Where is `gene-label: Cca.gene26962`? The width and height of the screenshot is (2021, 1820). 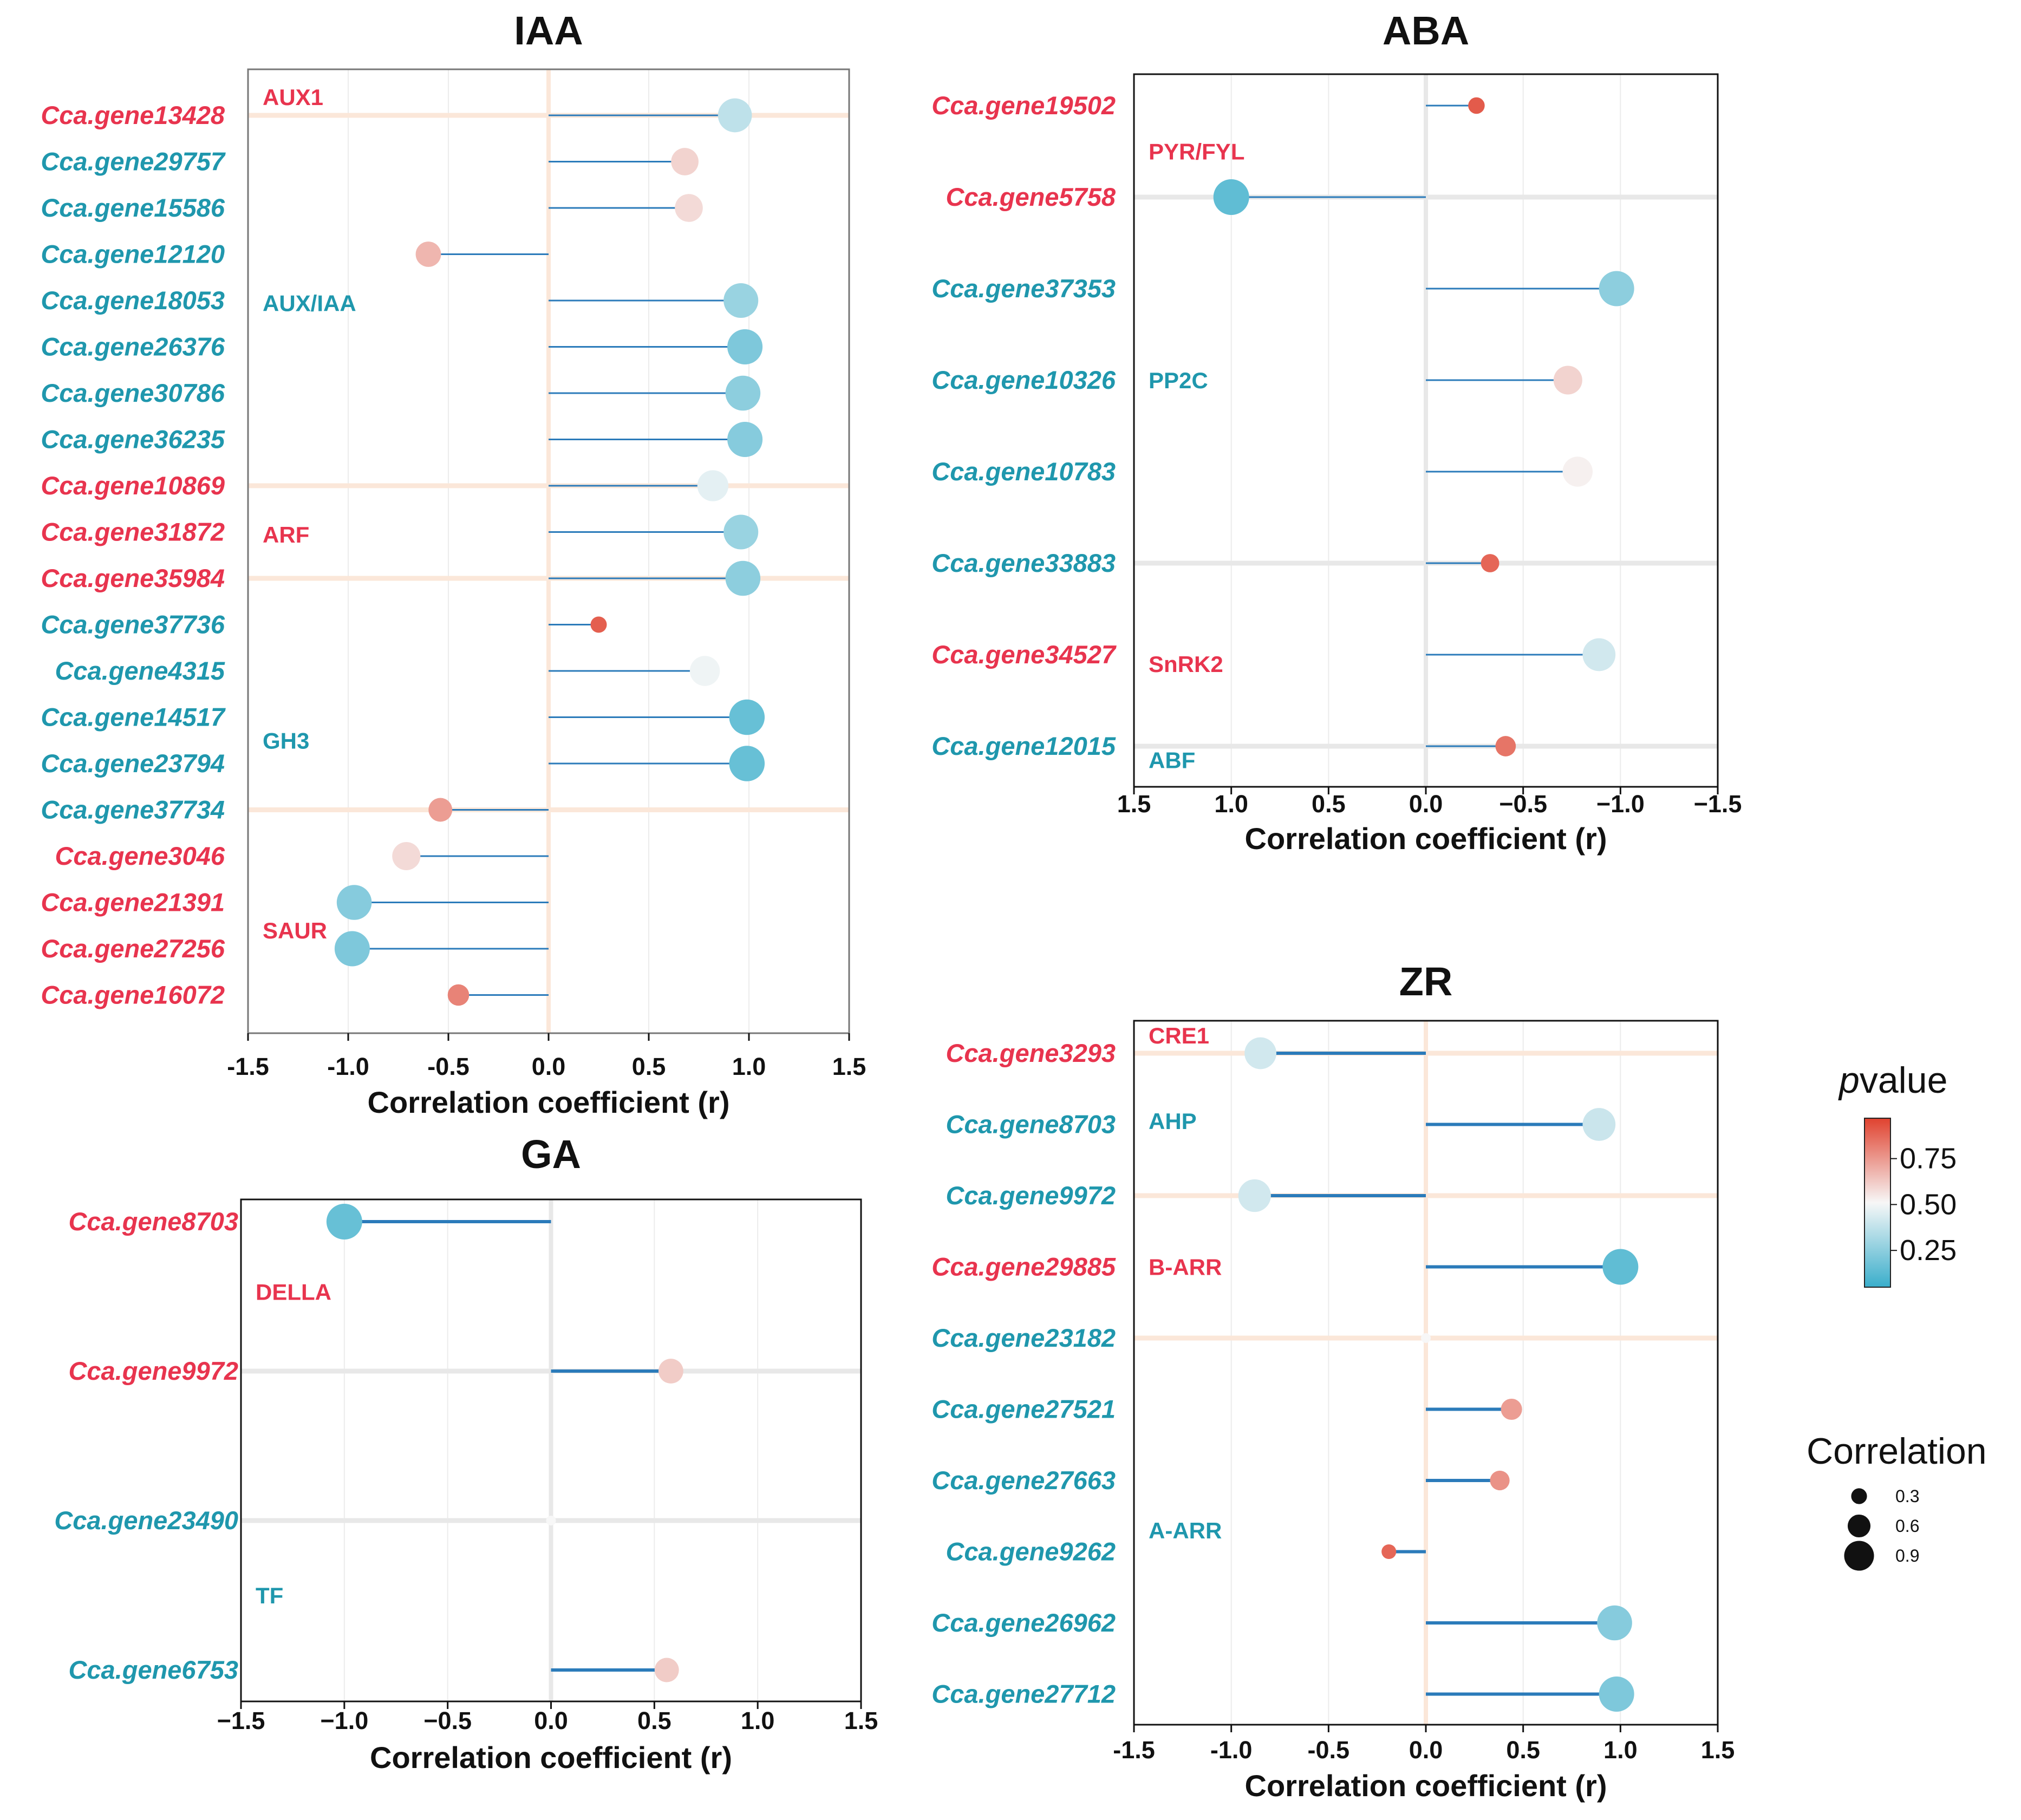 gene-label: Cca.gene26962 is located at coordinates (1023, 1622).